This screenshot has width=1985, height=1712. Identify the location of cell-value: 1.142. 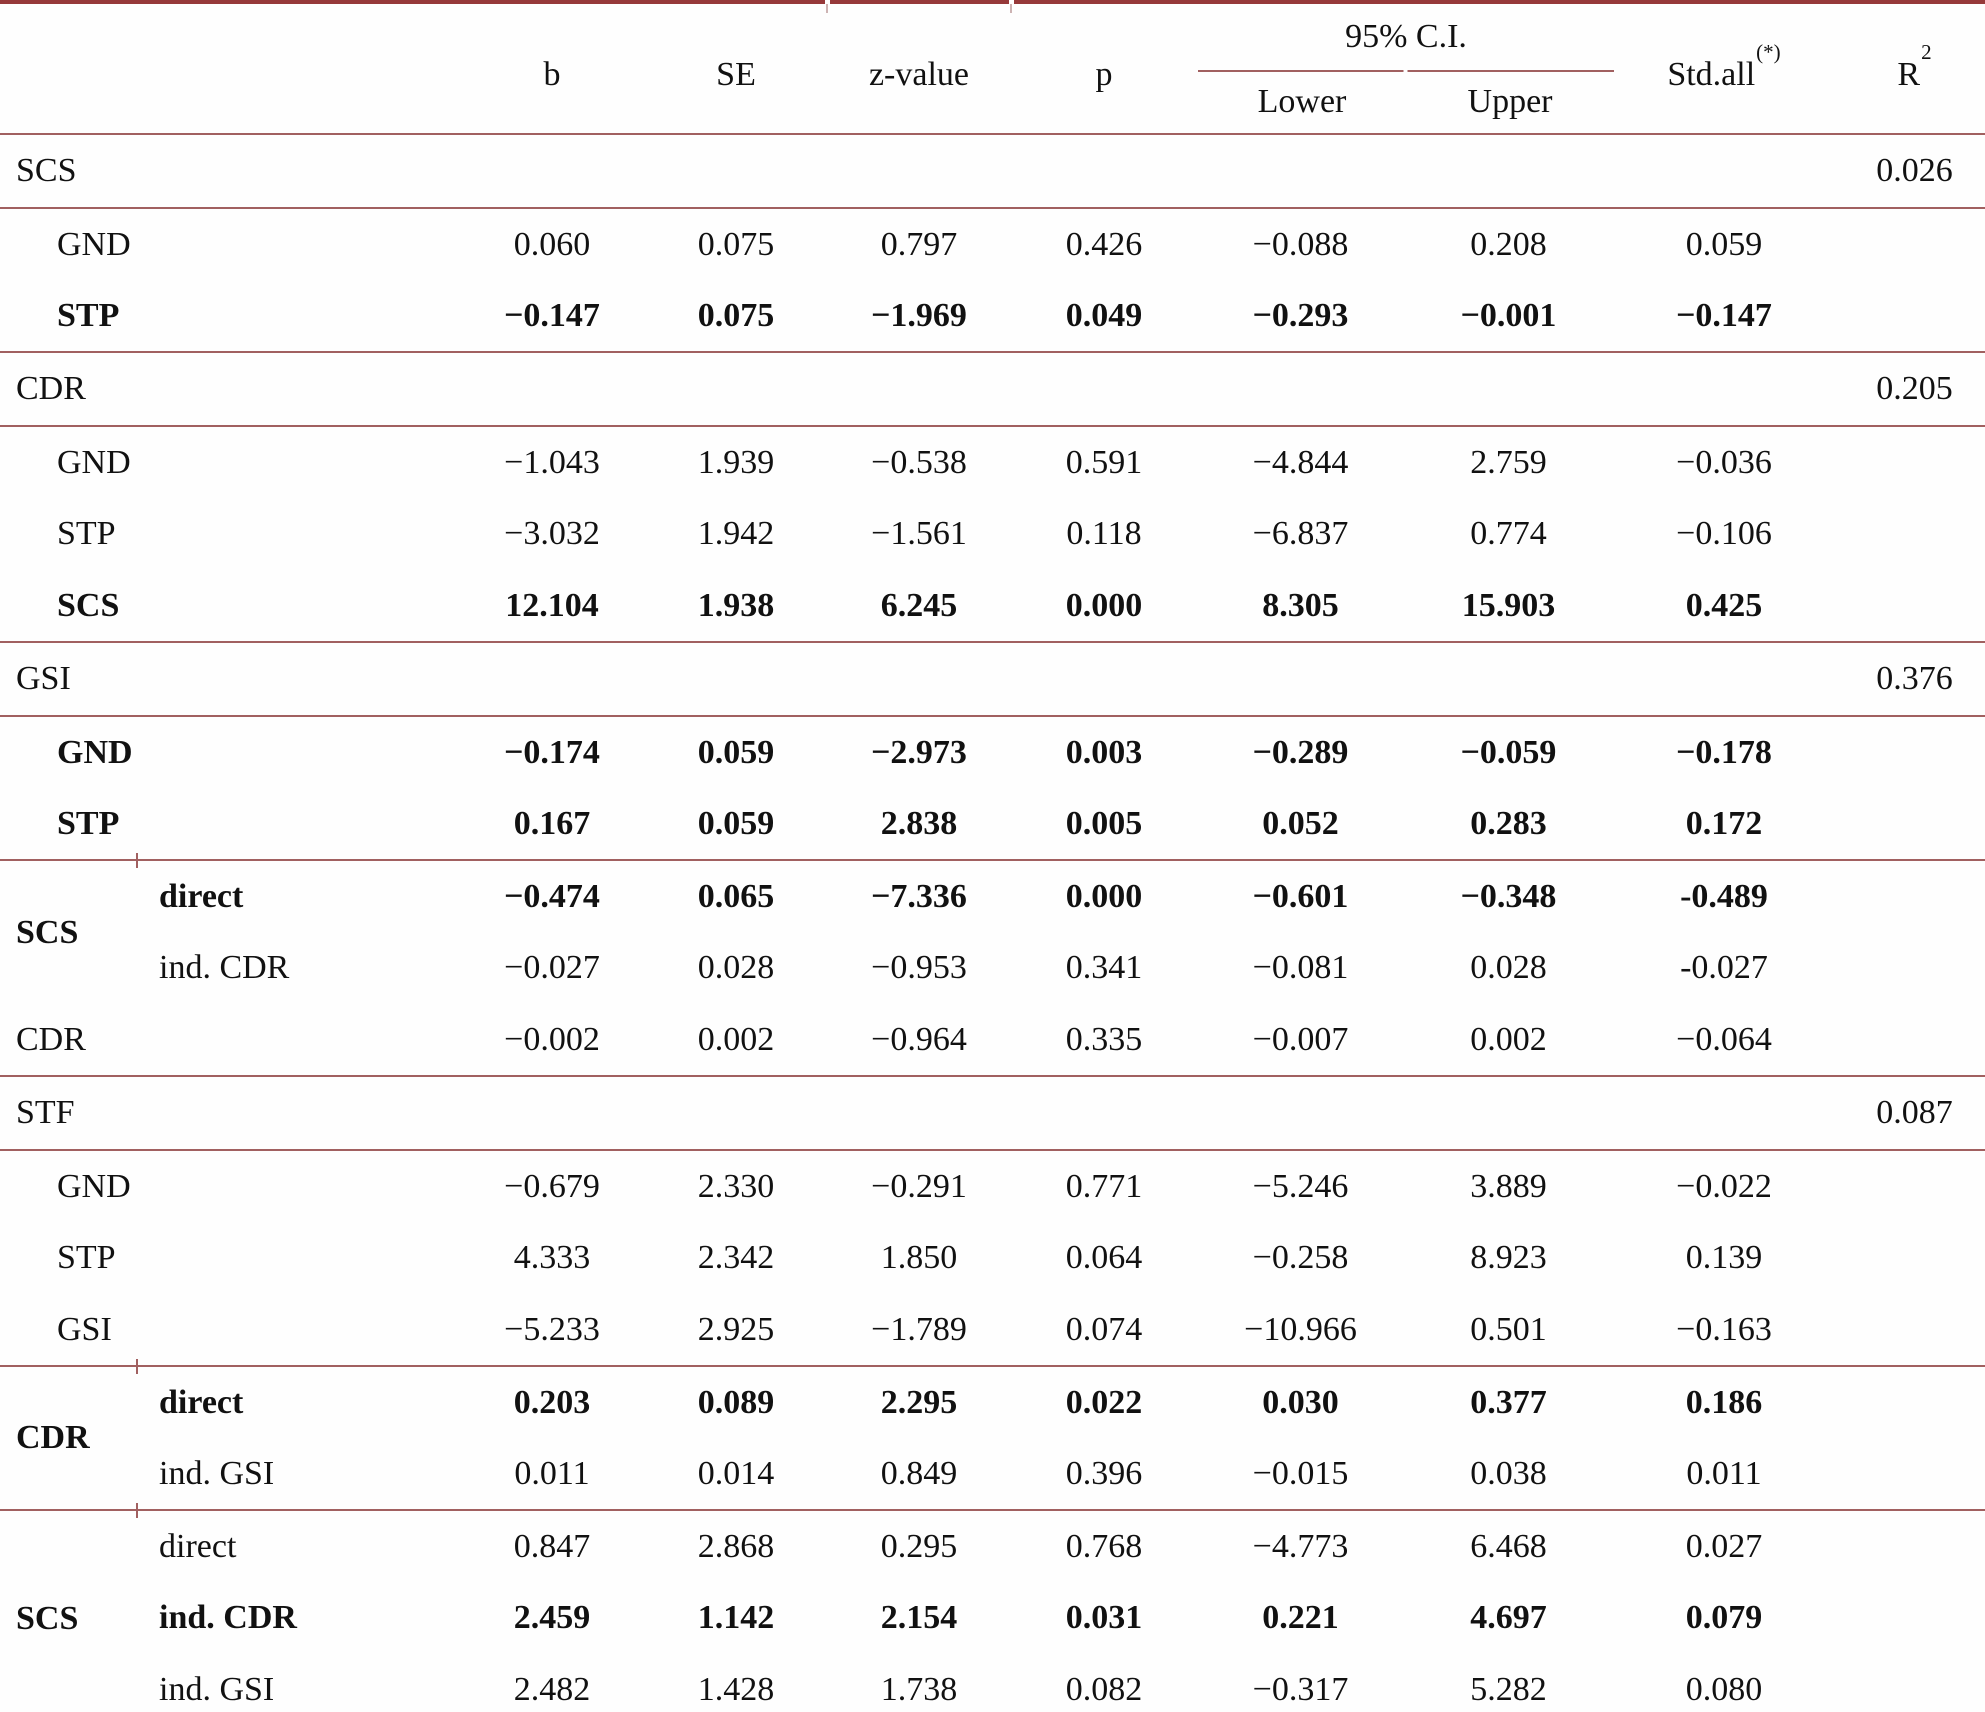
(736, 1617).